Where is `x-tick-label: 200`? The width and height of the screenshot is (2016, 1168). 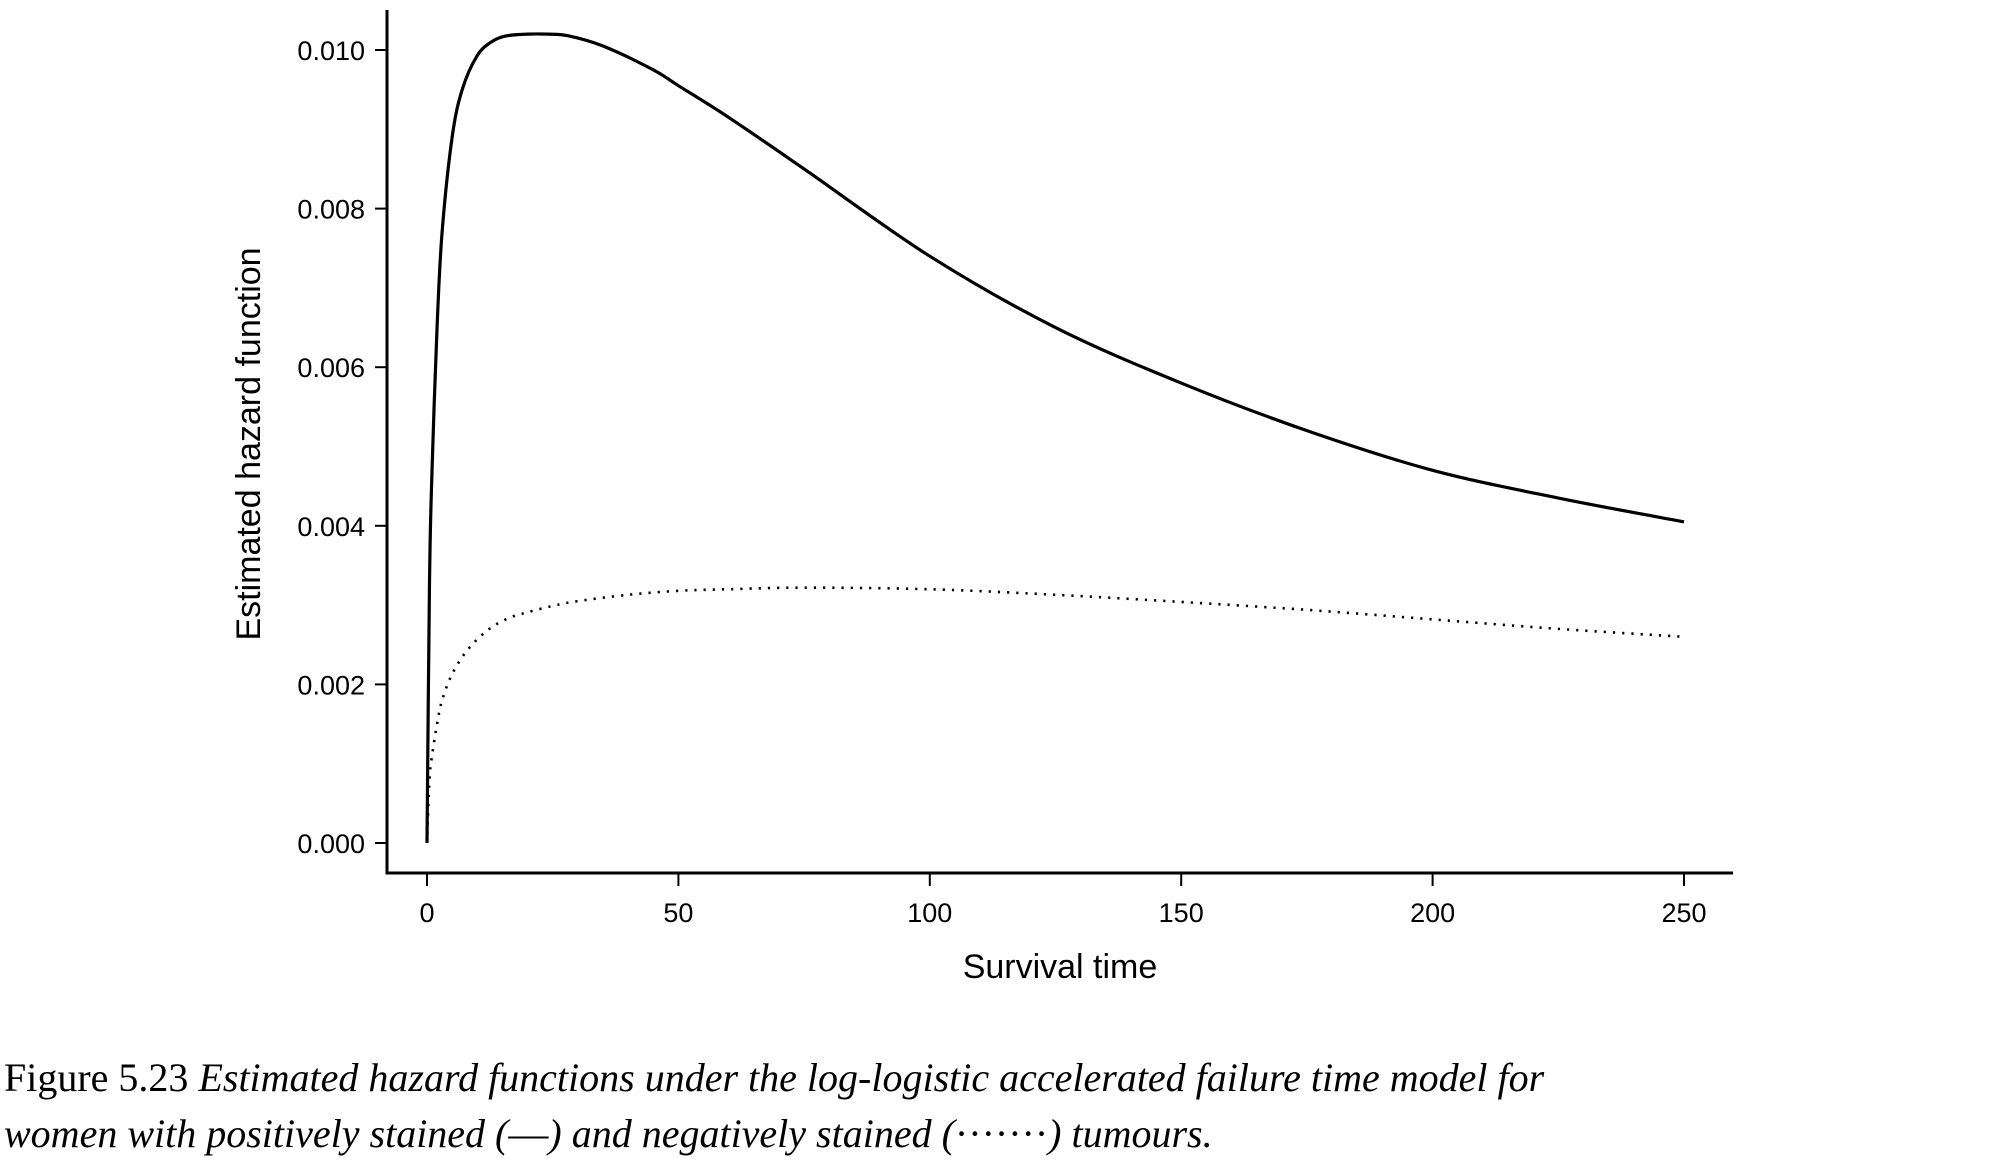 x-tick-label: 200 is located at coordinates (1432, 913).